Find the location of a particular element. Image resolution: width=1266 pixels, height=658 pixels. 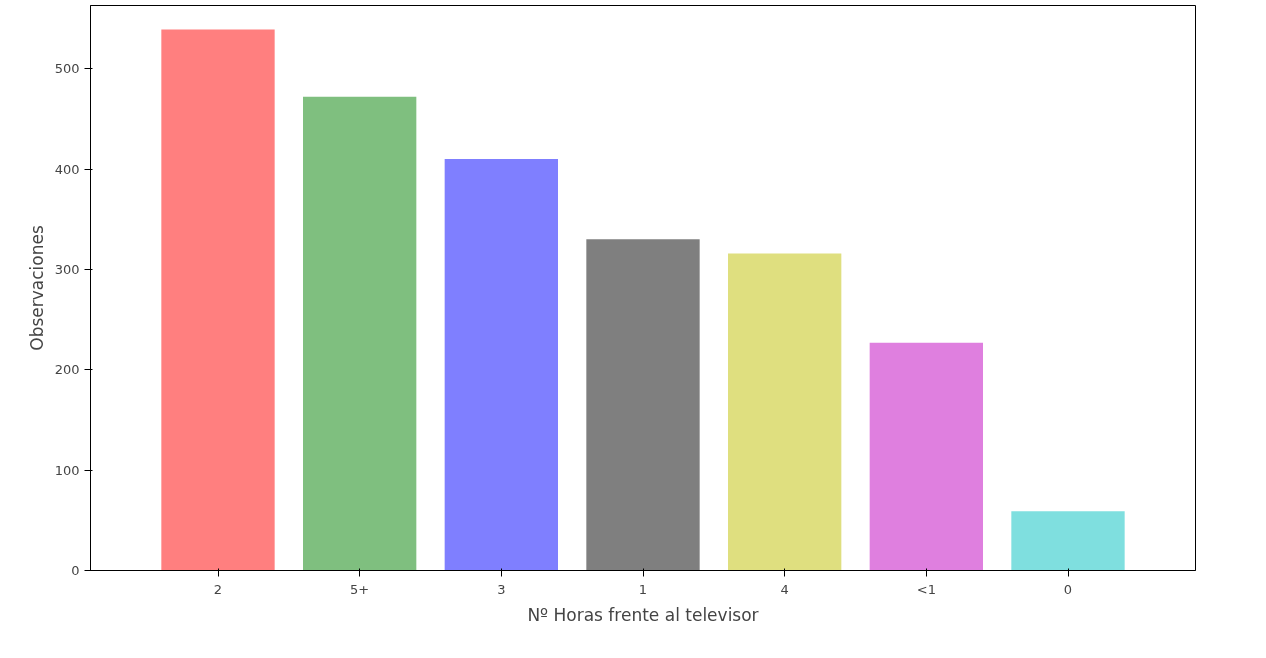

x-tick-label: <1 is located at coordinates (926, 589).